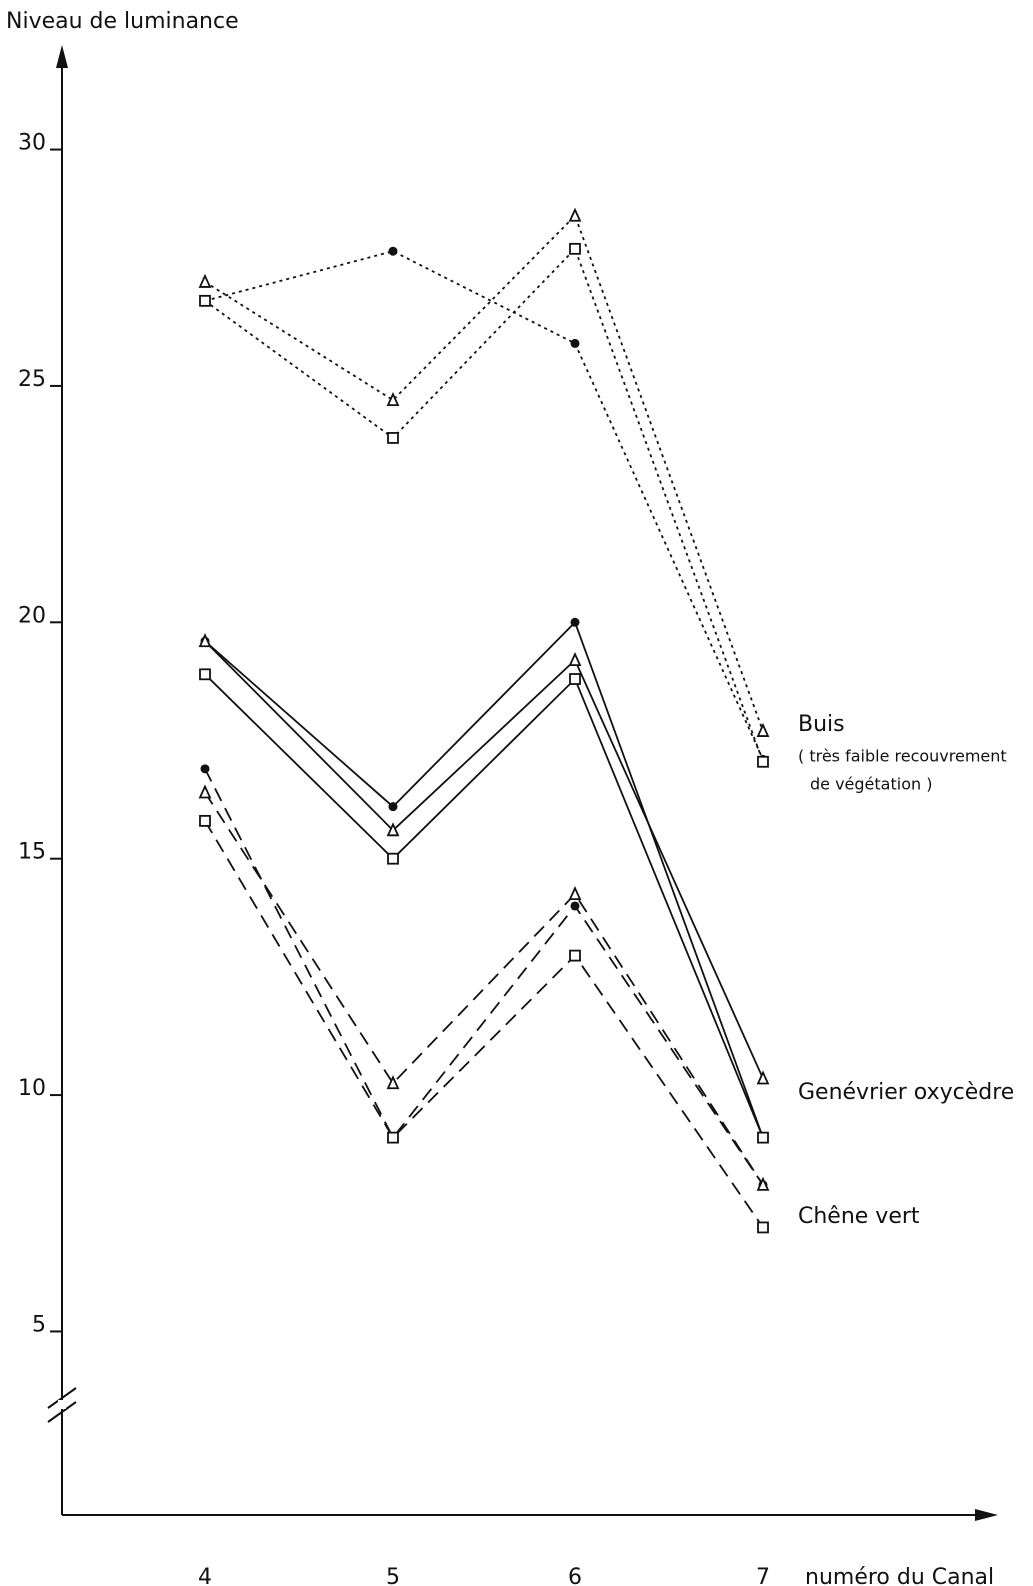  Describe the element at coordinates (62, 56) in the screenshot. I see `y-arrow` at that location.